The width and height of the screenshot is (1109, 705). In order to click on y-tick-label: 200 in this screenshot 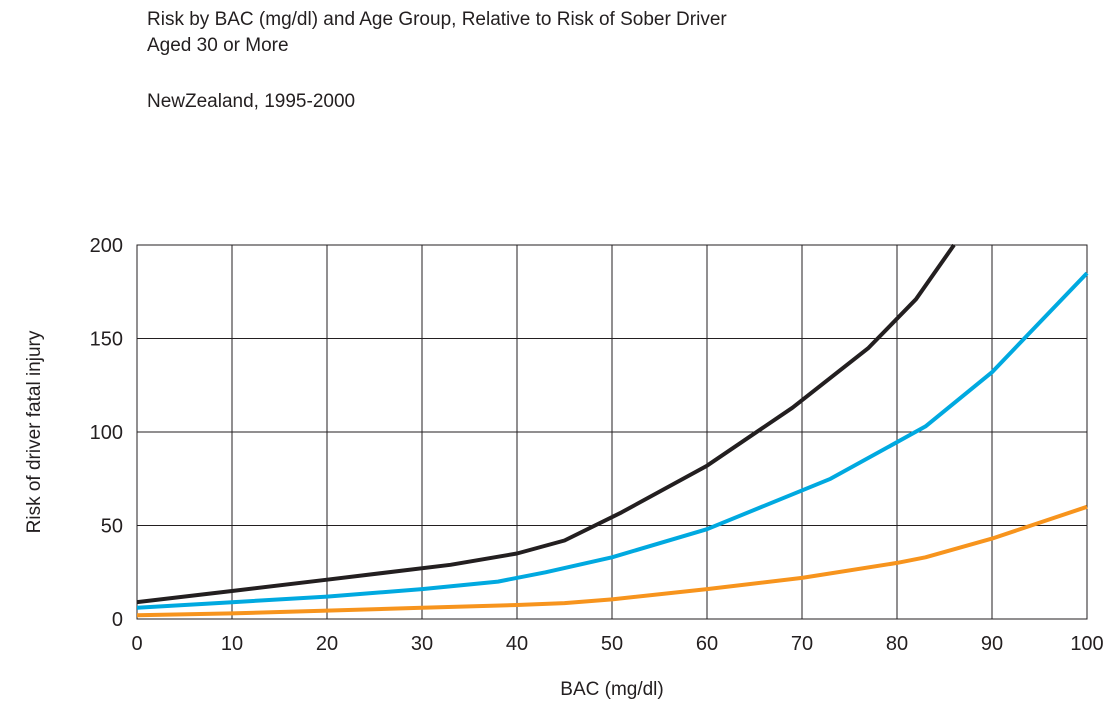, I will do `click(106, 246)`.